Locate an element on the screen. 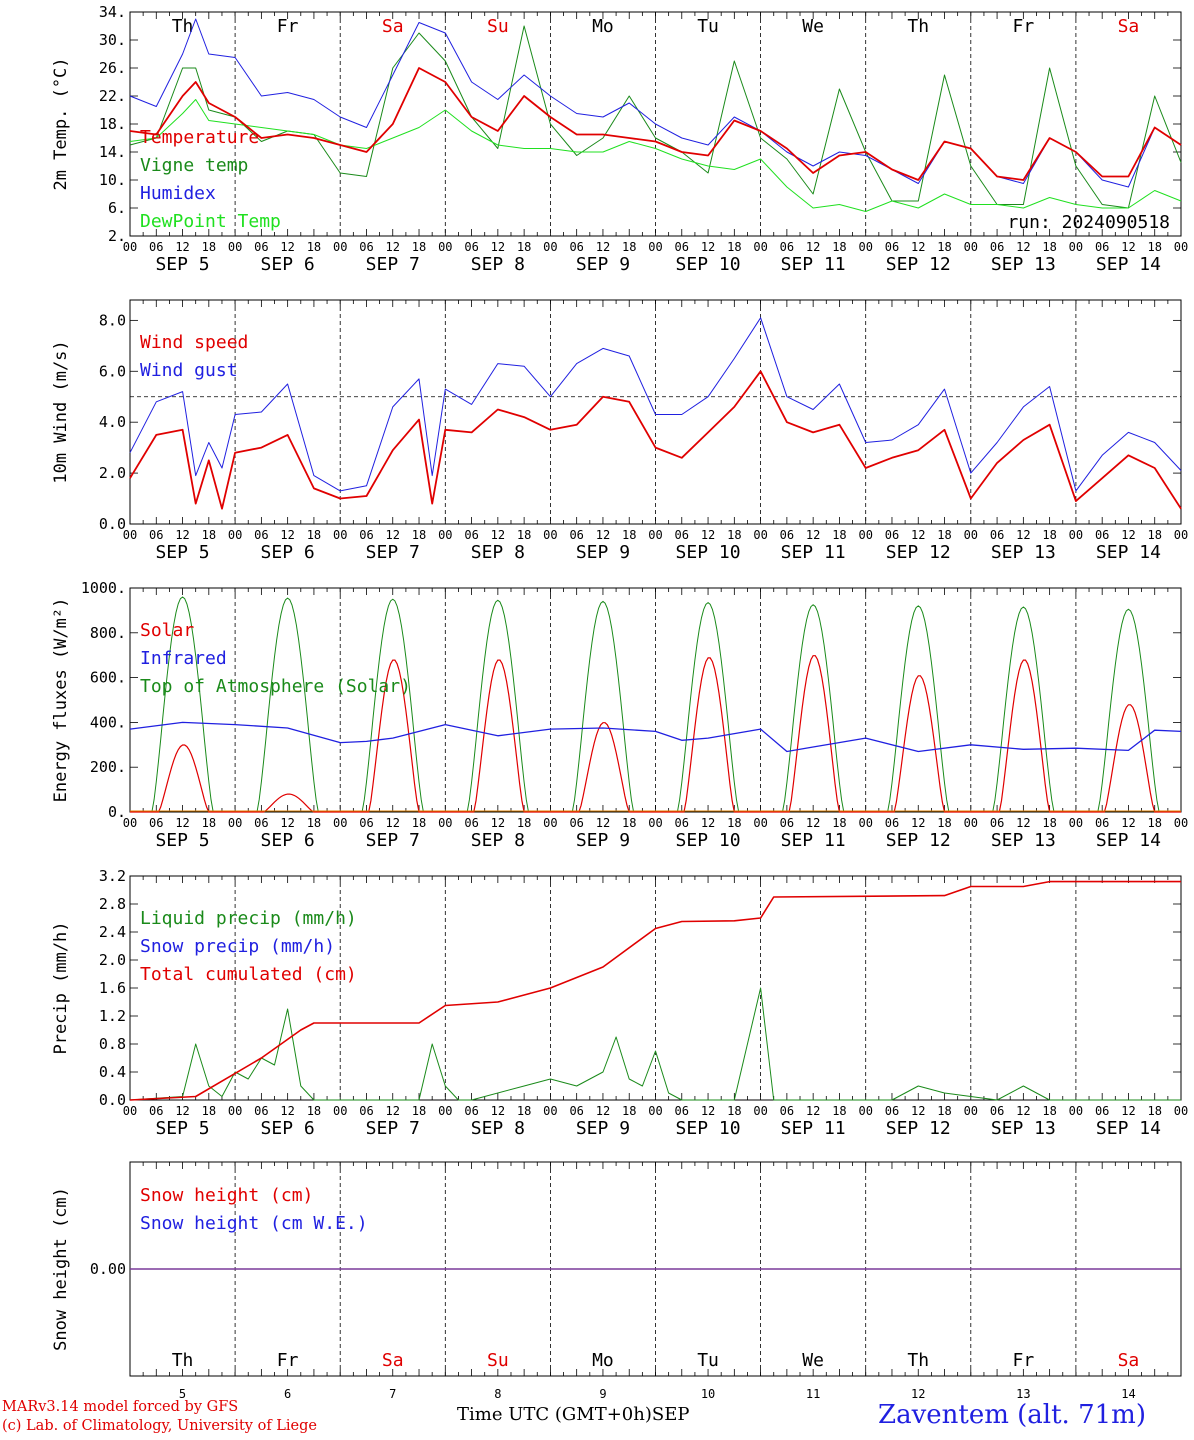 The image size is (1194, 1440). y-tick-label: 600. is located at coordinates (108, 678).